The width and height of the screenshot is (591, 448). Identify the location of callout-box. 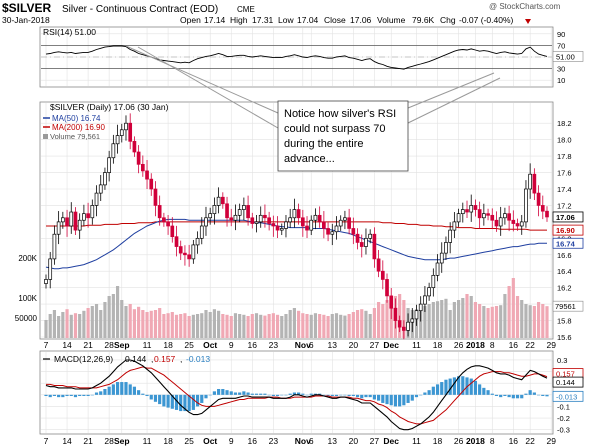
(343, 136).